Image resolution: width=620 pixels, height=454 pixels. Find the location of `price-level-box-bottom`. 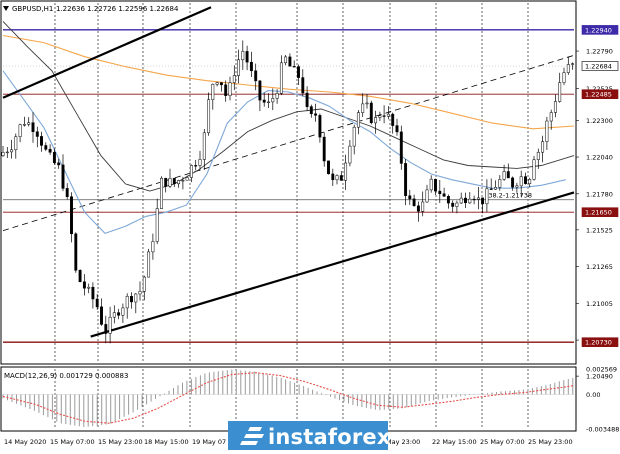

price-level-box-bottom is located at coordinates (600, 342).